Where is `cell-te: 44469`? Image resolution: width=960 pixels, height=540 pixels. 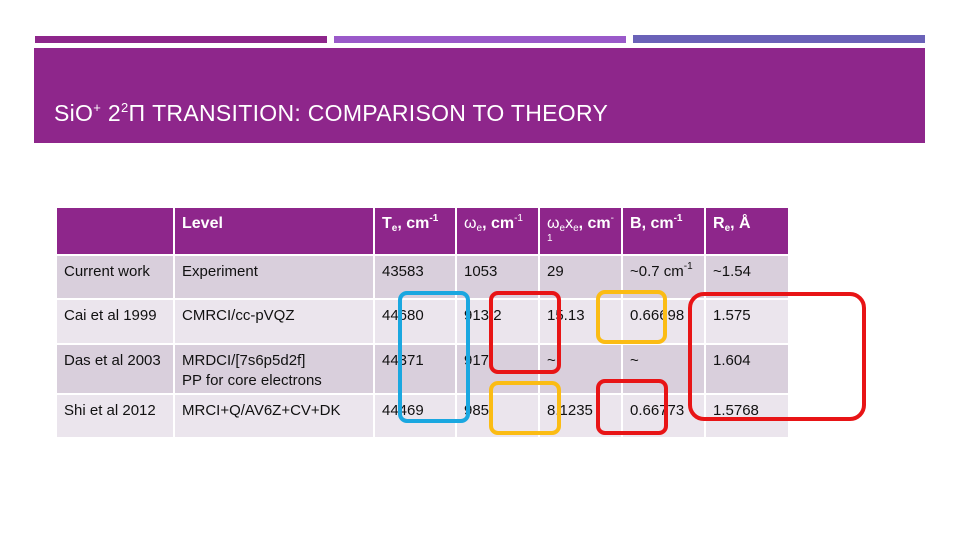
cell-te: 44469 is located at coordinates (415, 416).